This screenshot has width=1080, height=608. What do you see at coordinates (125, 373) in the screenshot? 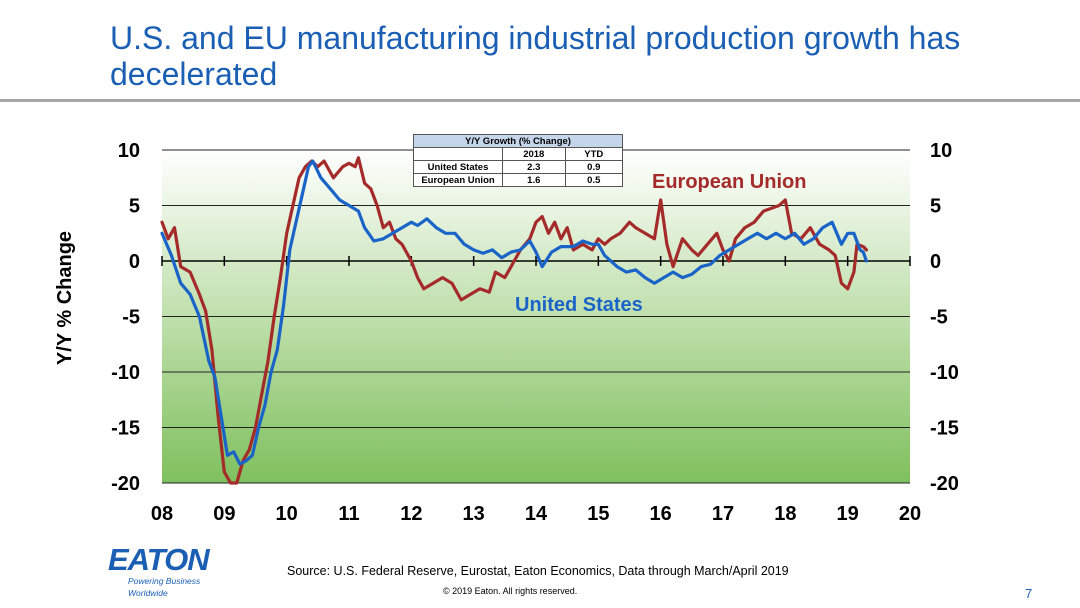
I see `y-tick-label-left: -10` at bounding box center [125, 373].